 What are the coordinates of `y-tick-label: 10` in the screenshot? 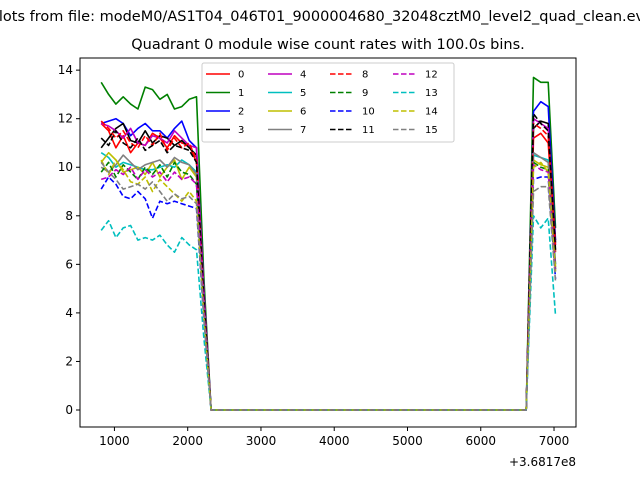 It's located at (65, 167).